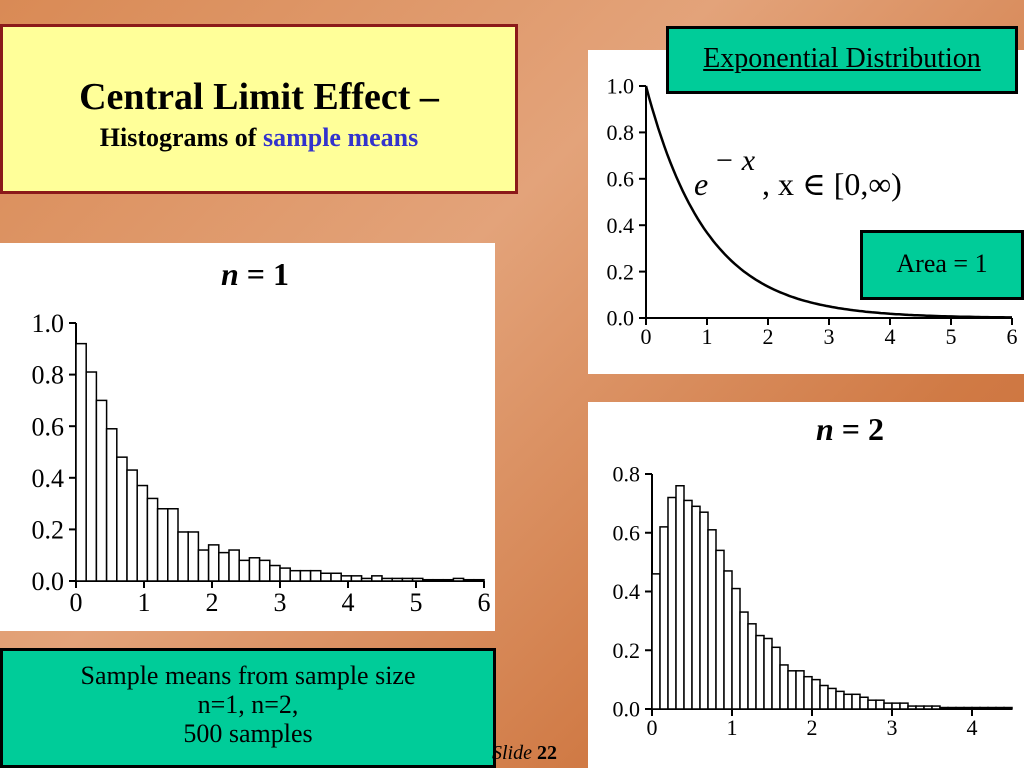 This screenshot has width=1024, height=768. I want to click on x-tick-label: 5, so click(416, 602).